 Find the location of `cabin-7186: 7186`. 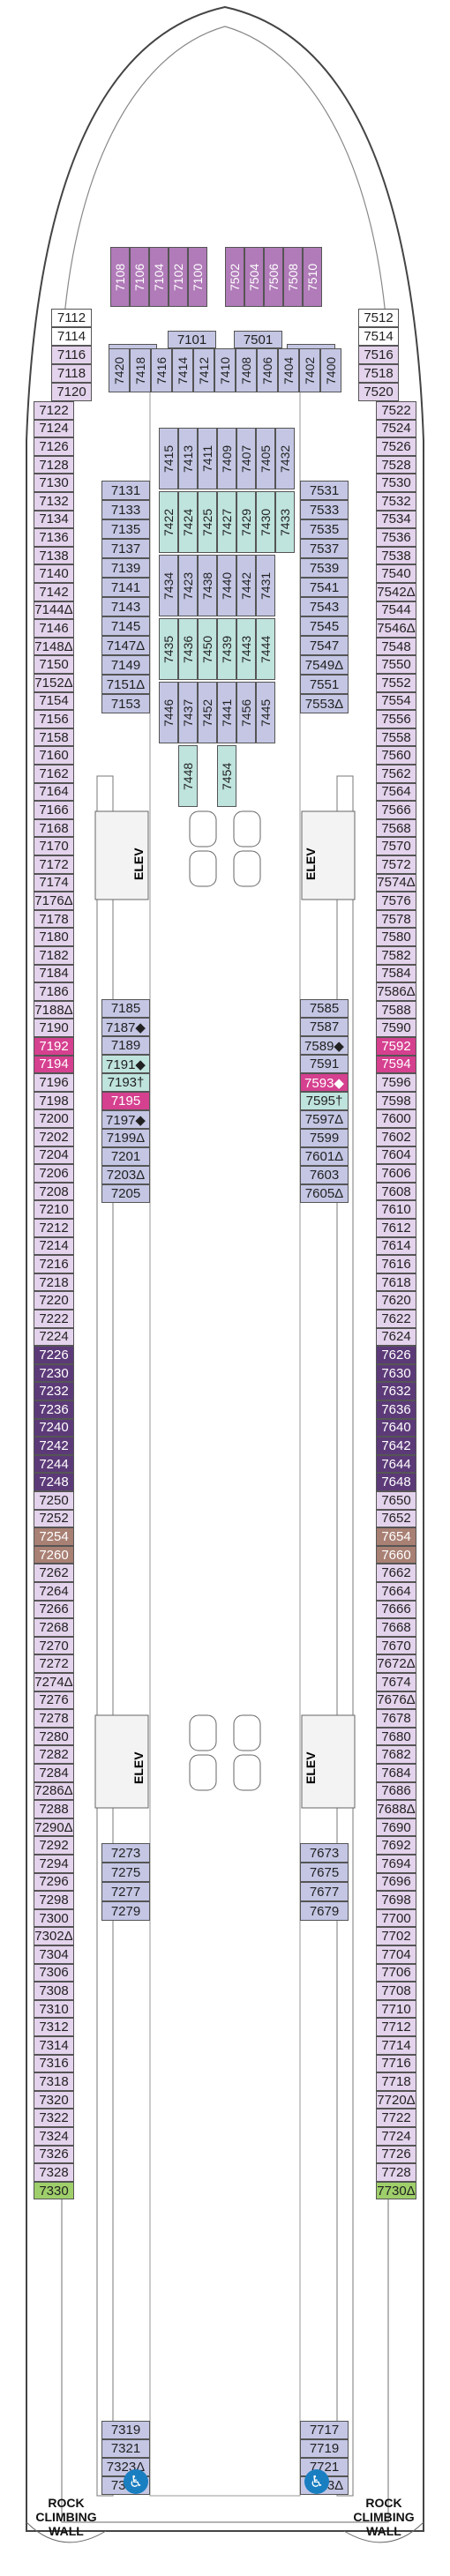

cabin-7186: 7186 is located at coordinates (54, 991).